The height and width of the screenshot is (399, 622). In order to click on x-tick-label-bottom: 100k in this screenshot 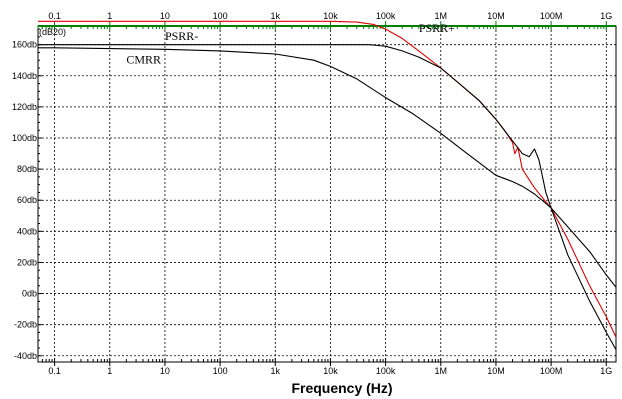, I will do `click(386, 371)`.